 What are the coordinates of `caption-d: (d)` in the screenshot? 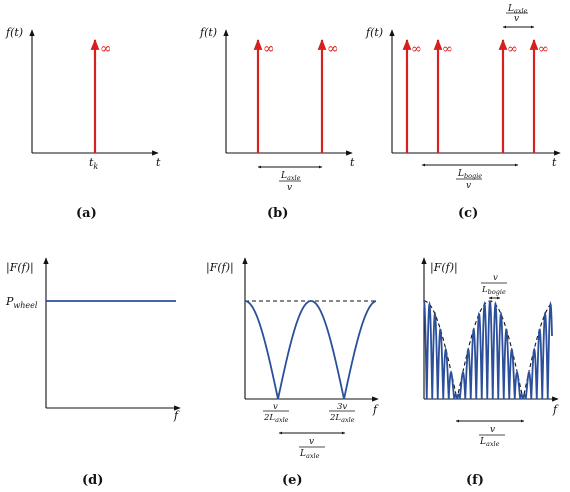 It's located at (92, 480).